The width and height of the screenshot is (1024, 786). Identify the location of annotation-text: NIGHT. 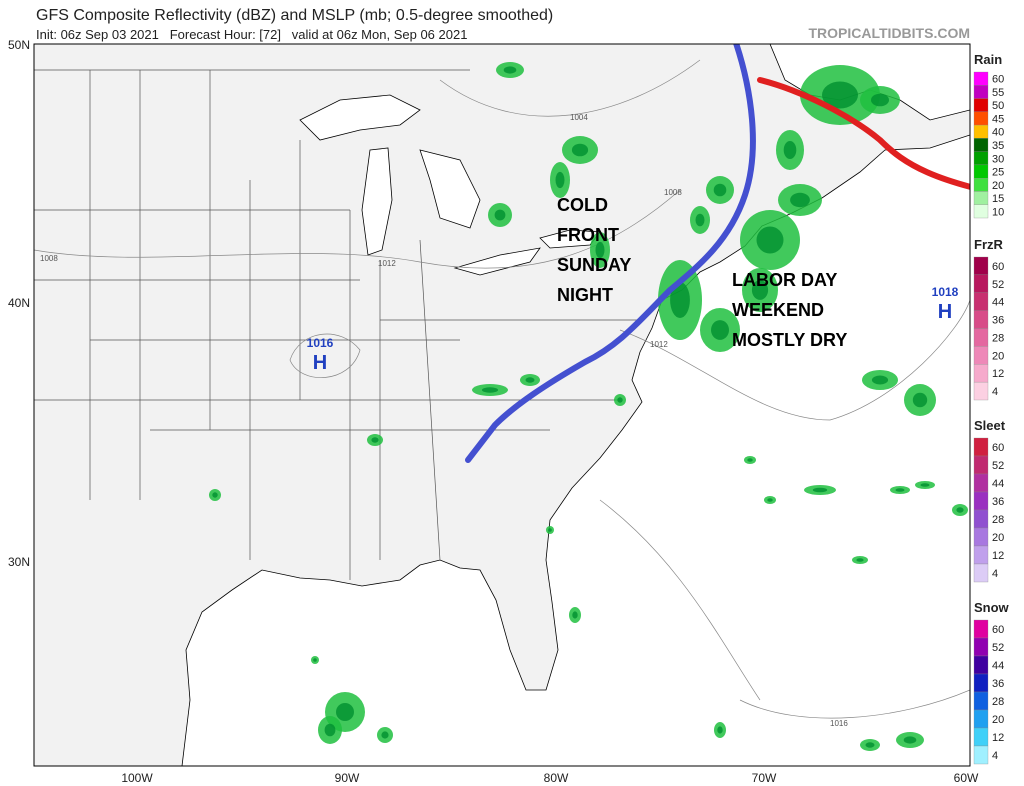
(585, 295).